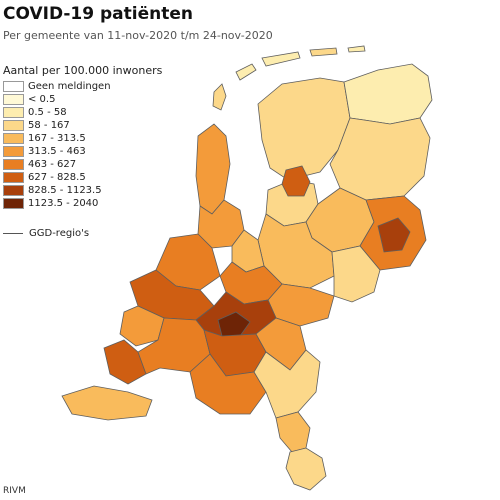  I want to click on legend-item: 167 - 313.5, so click(82, 138).